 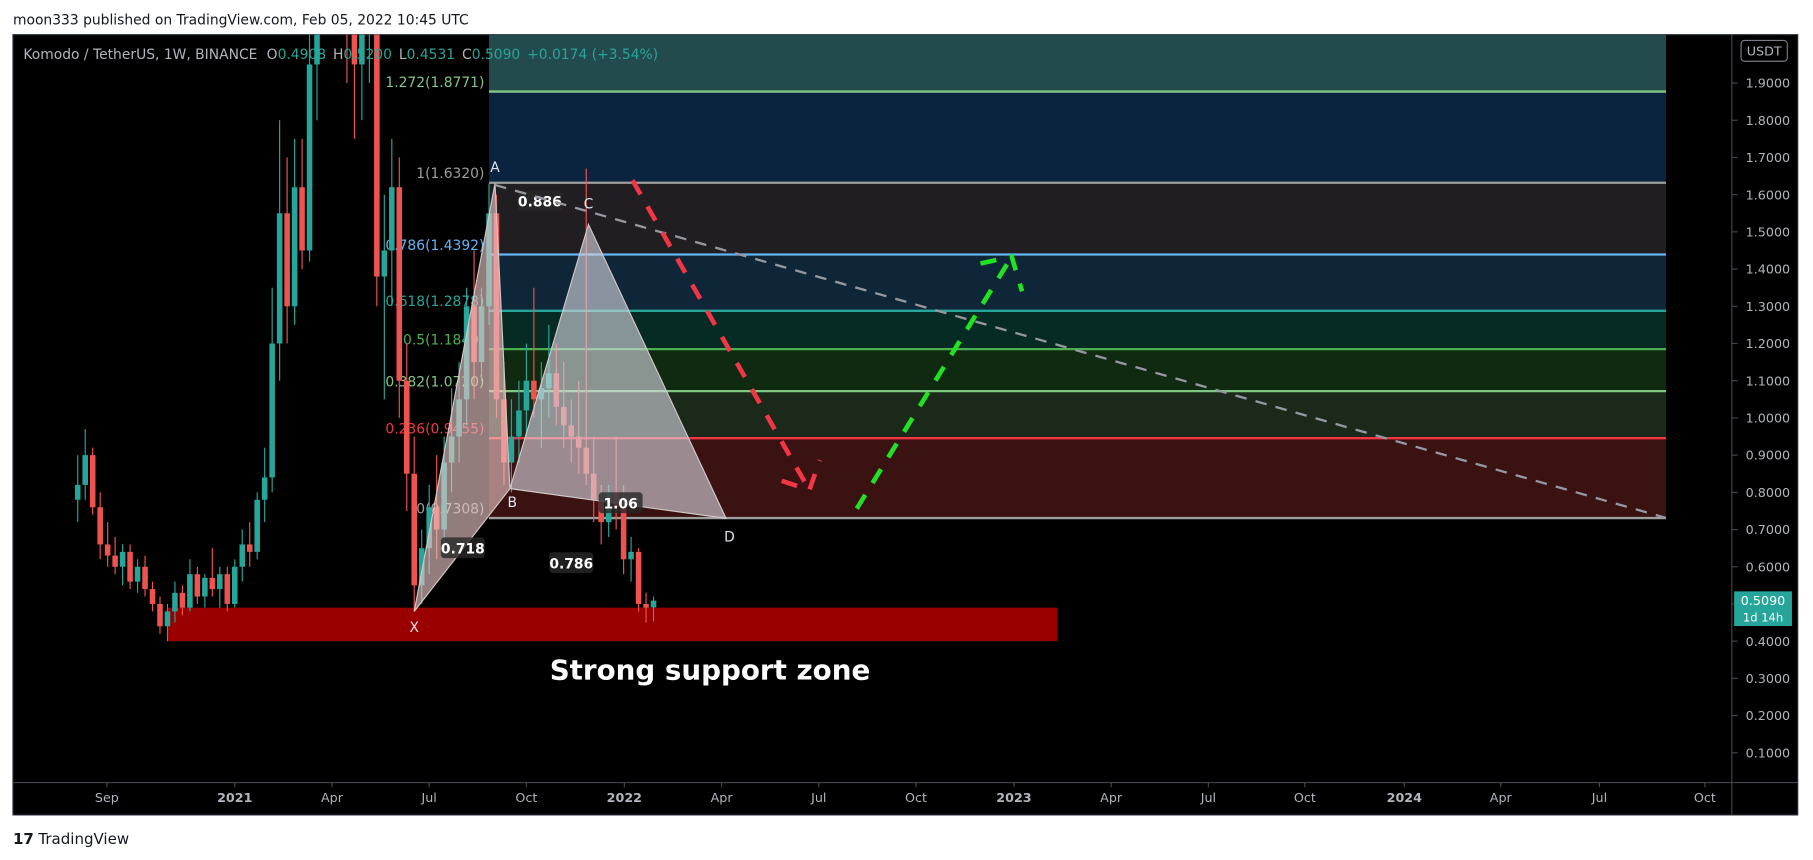 What do you see at coordinates (621, 504) in the screenshot?
I see `ratio-label: 1.06` at bounding box center [621, 504].